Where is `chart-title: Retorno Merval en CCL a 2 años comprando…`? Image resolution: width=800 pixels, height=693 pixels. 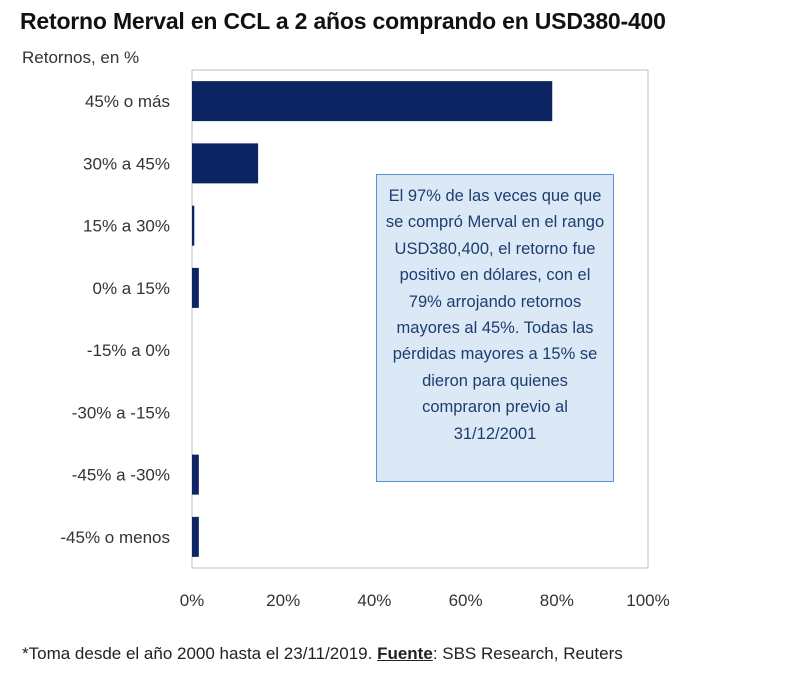
chart-title: Retorno Merval en CCL a 2 años comprando… is located at coordinates (343, 21).